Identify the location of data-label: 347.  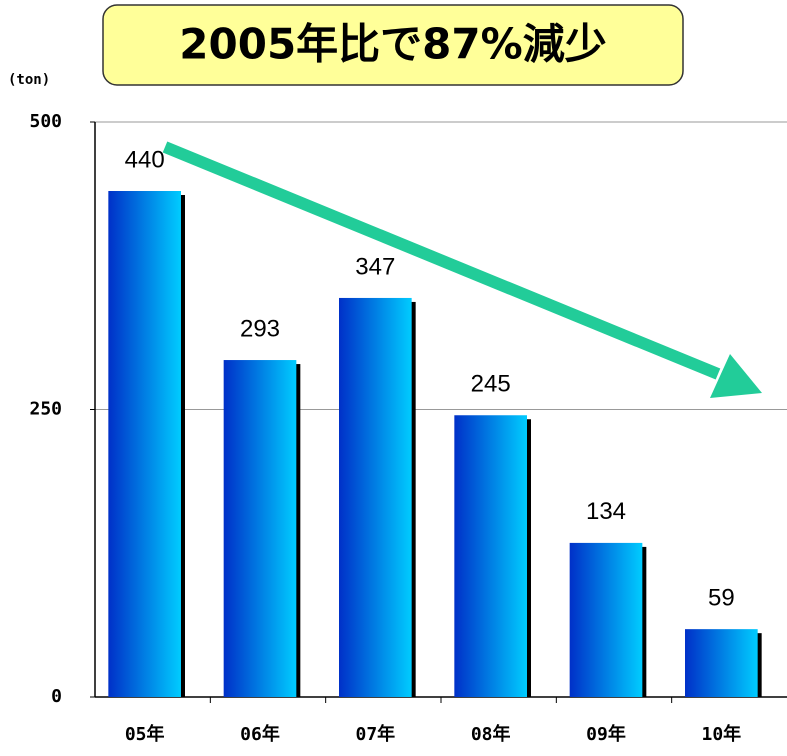
(375, 266).